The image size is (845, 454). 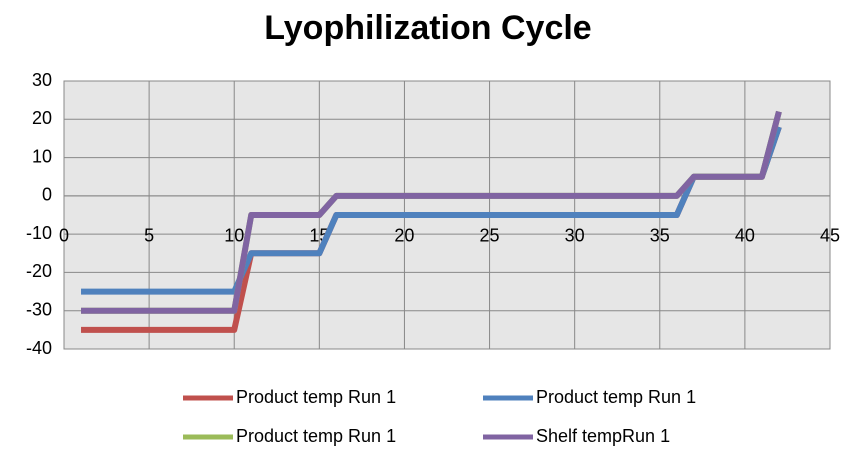 I want to click on y-tick-label: -20, so click(x=39, y=271).